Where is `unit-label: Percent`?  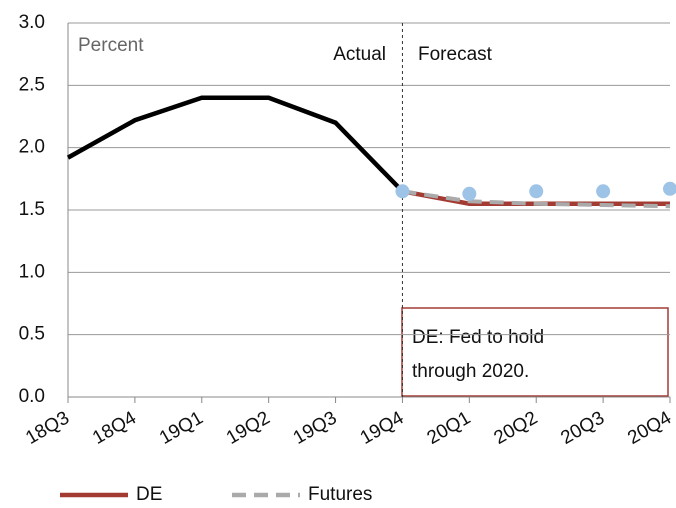 unit-label: Percent is located at coordinates (111, 45).